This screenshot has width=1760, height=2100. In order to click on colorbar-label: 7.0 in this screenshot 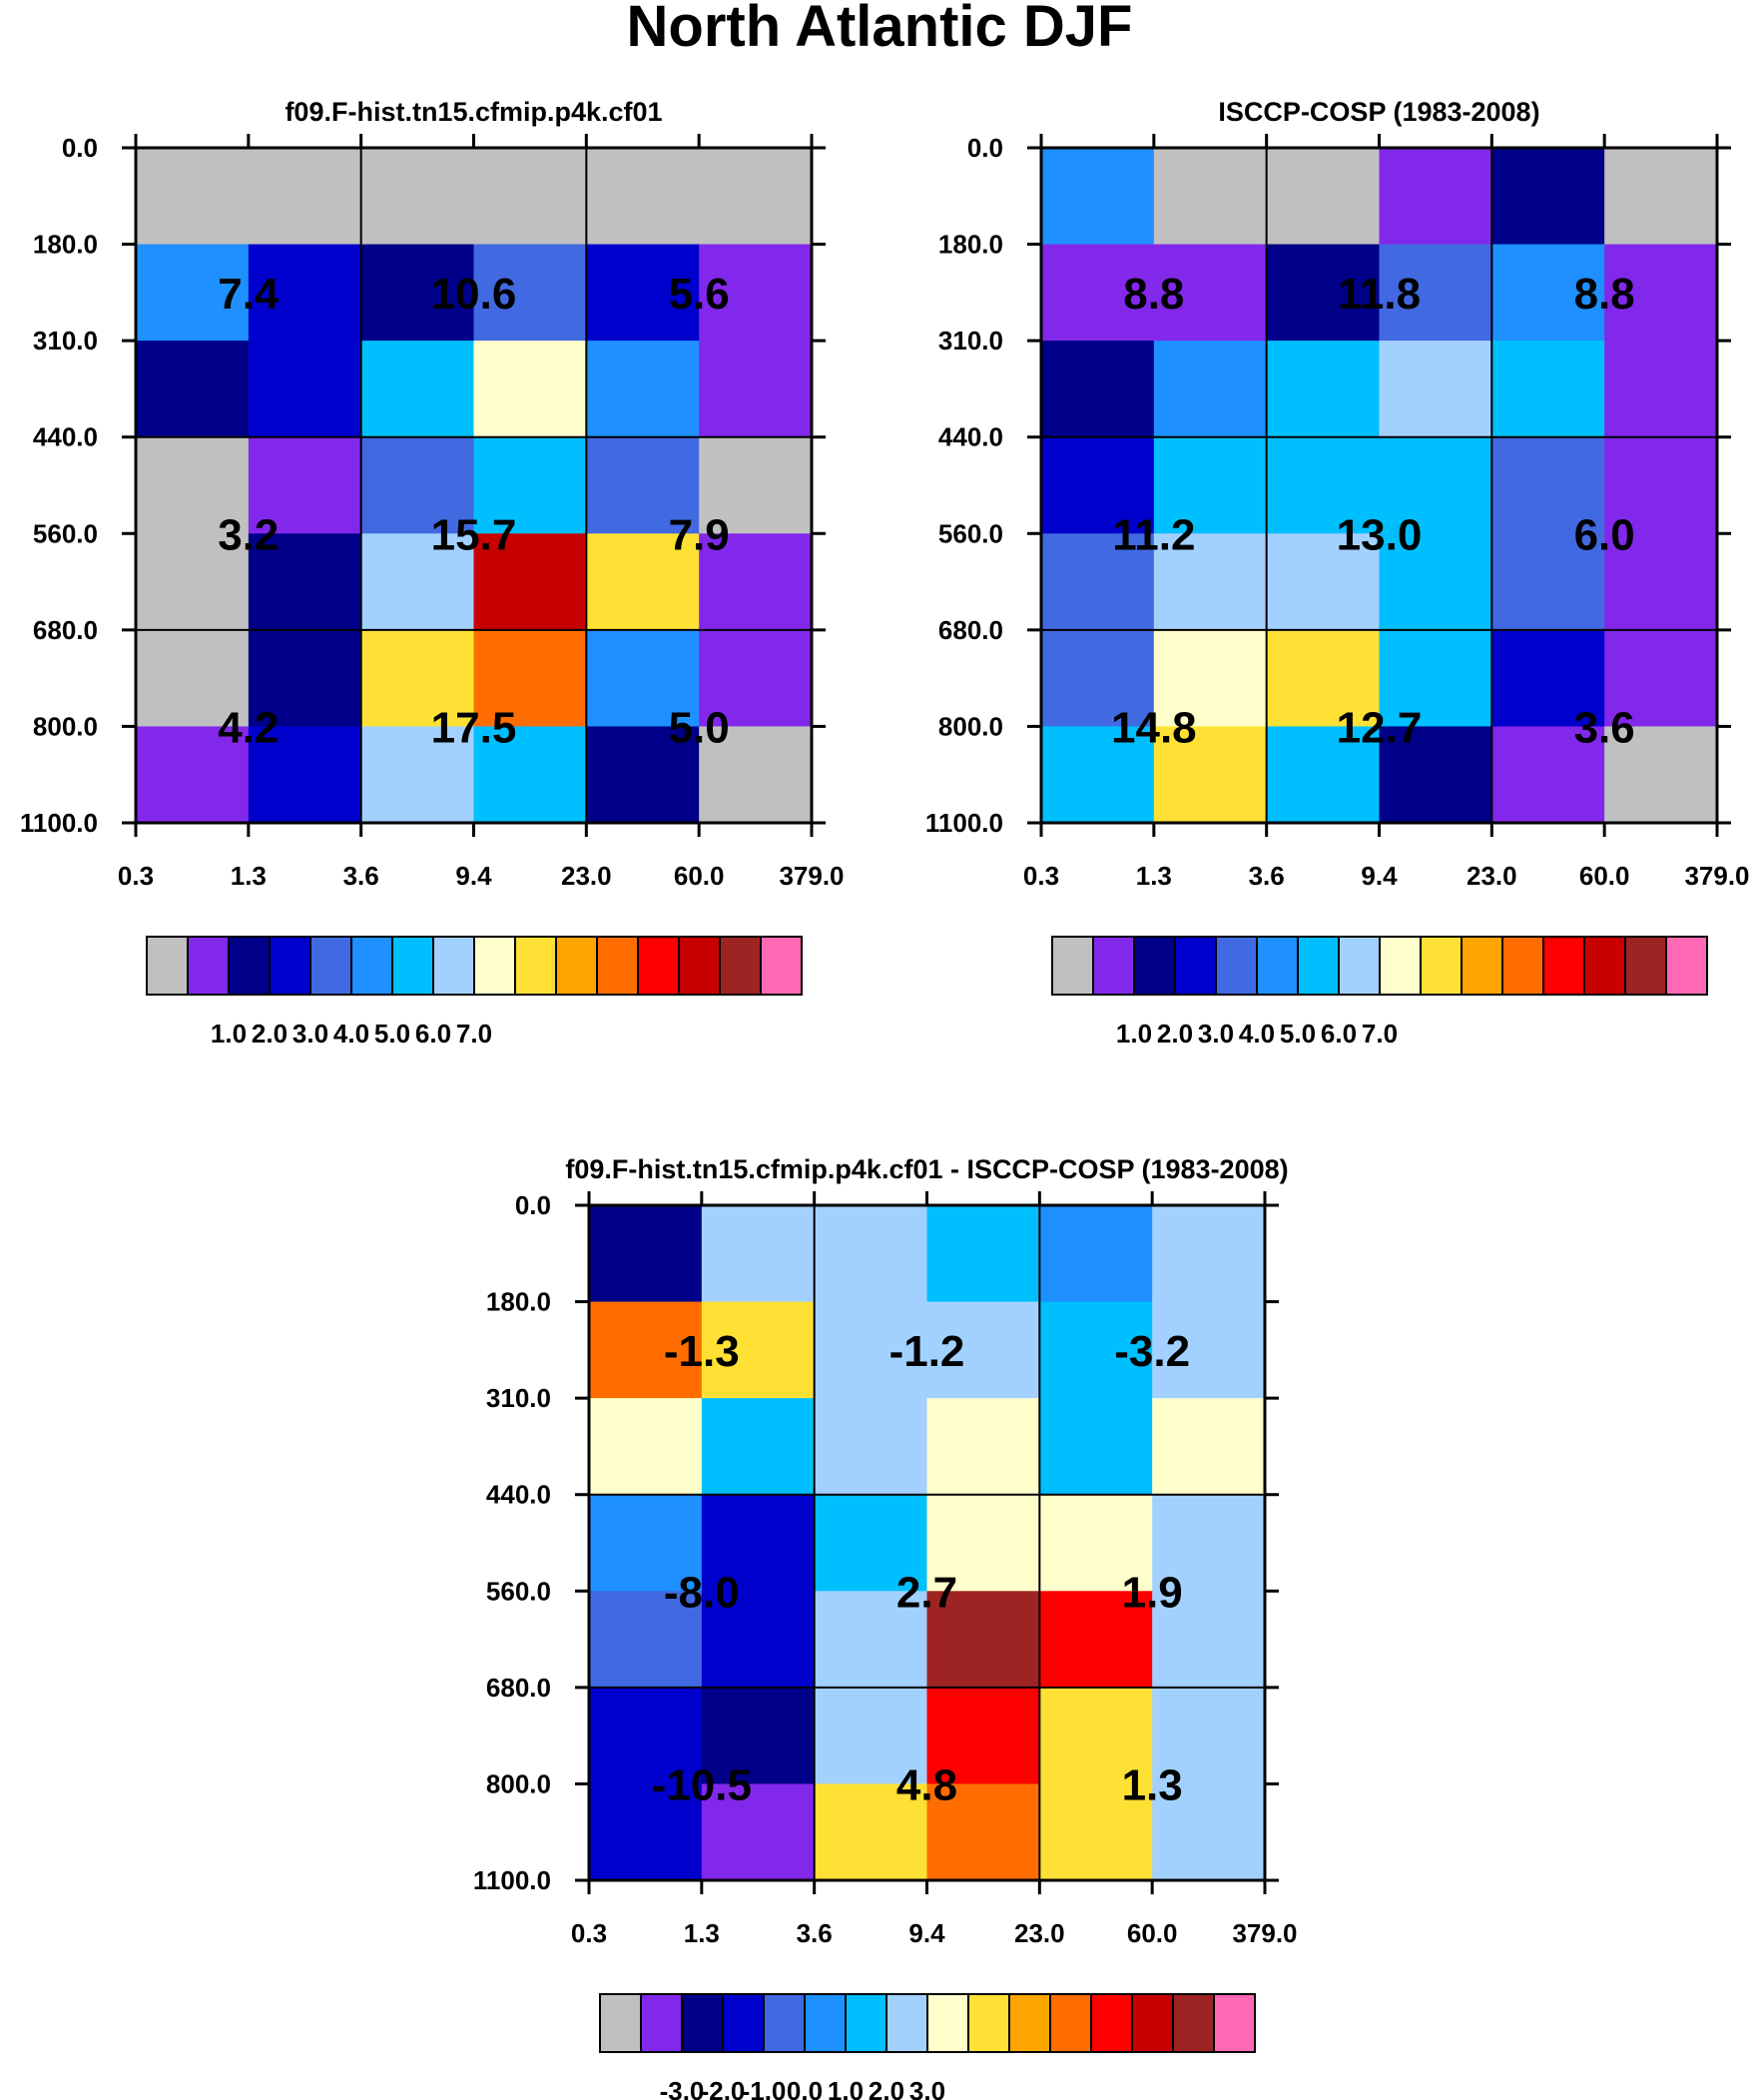, I will do `click(1380, 1034)`.